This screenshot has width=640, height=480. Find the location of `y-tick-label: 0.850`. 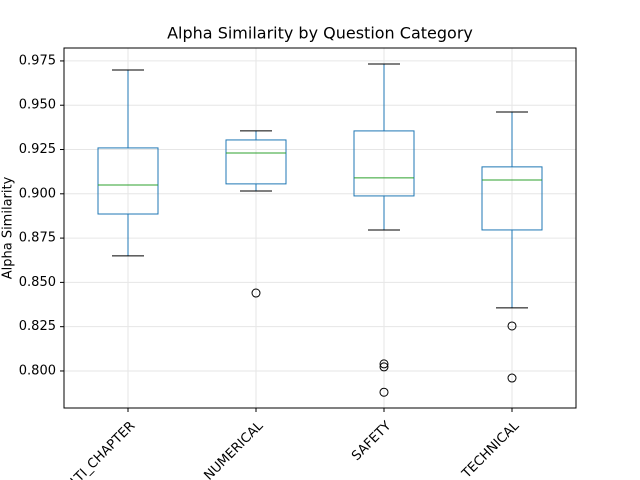

y-tick-label: 0.850 is located at coordinates (37, 282).